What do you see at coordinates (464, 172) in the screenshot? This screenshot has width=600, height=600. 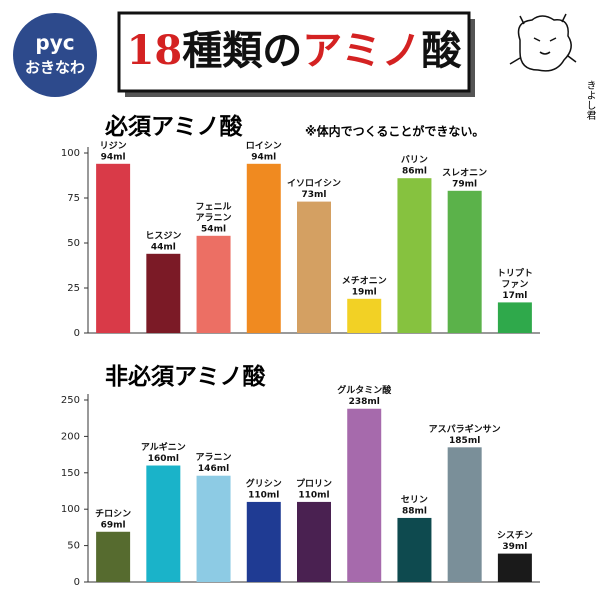 I see `category-label: スレオニン` at bounding box center [464, 172].